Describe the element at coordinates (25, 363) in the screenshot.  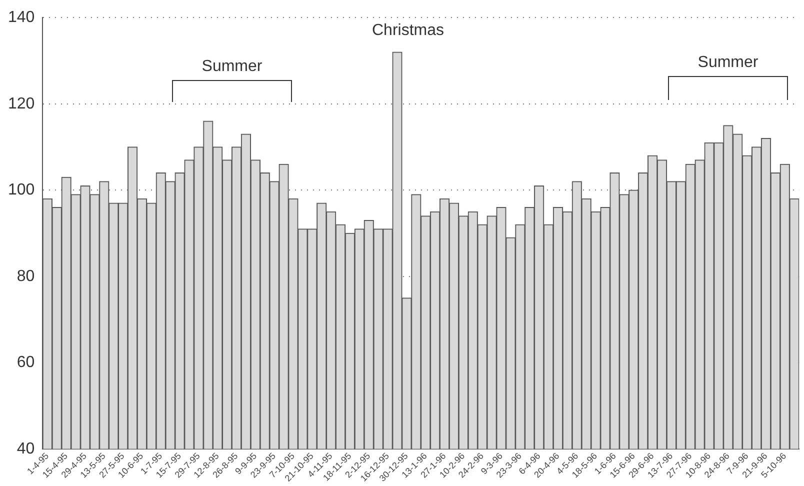
I see `y-tick-label: 60` at that location.